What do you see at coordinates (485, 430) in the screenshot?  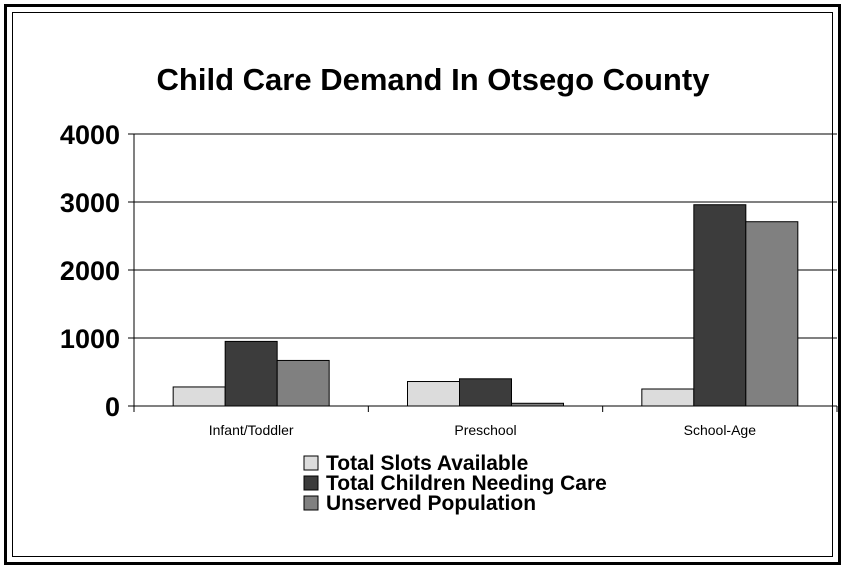 I see `x-tick-label: Preschool` at bounding box center [485, 430].